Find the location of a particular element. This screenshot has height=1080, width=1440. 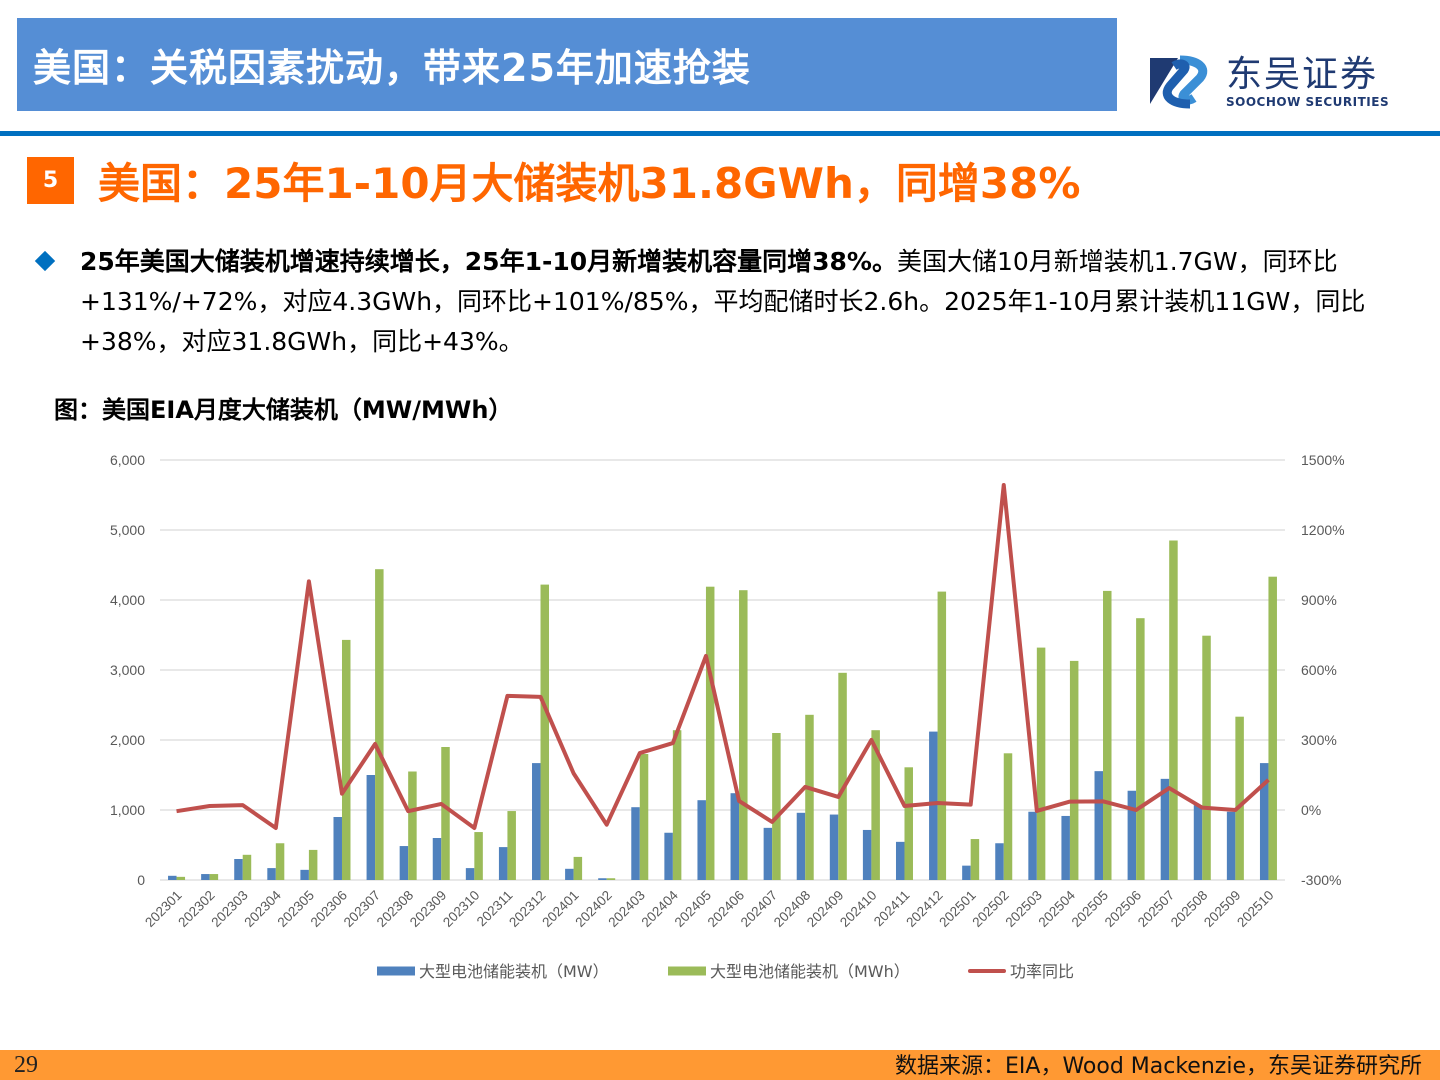

footer-bar: 29 数据来源：EIA，Wood Mackenzie，东吴证券研究所 is located at coordinates (720, 1065).